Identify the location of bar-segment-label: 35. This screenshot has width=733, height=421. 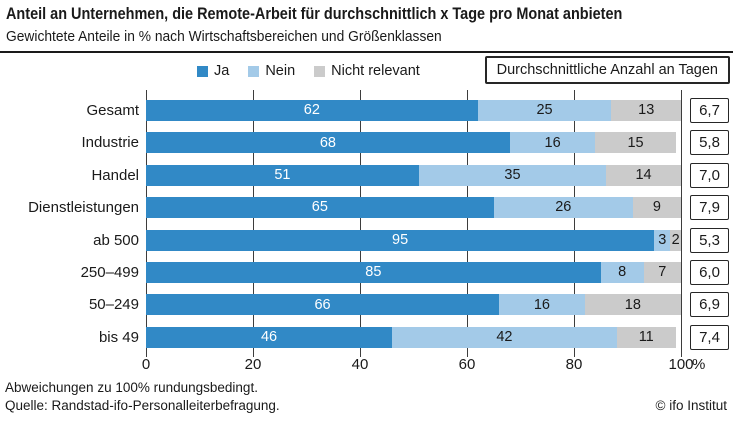
(512, 175).